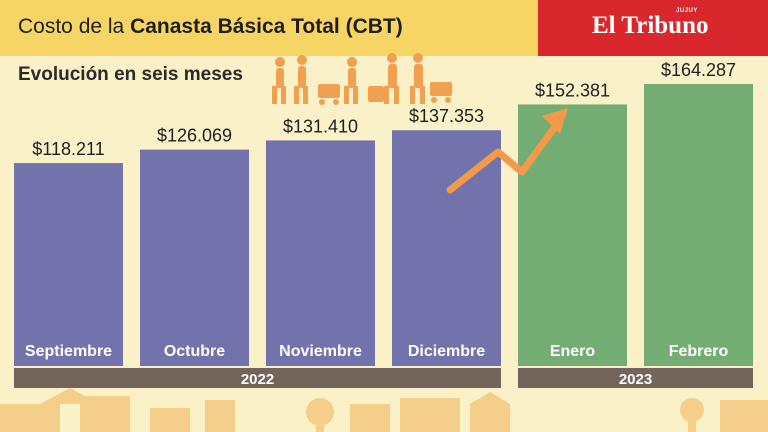 This screenshot has width=768, height=432. I want to click on year-label-2022: 2022, so click(257, 379).